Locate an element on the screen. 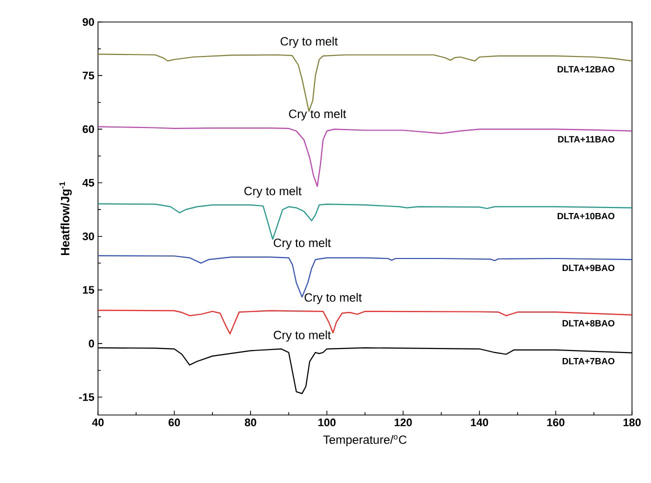  series-label: DLTA+7BAO is located at coordinates (588, 361).